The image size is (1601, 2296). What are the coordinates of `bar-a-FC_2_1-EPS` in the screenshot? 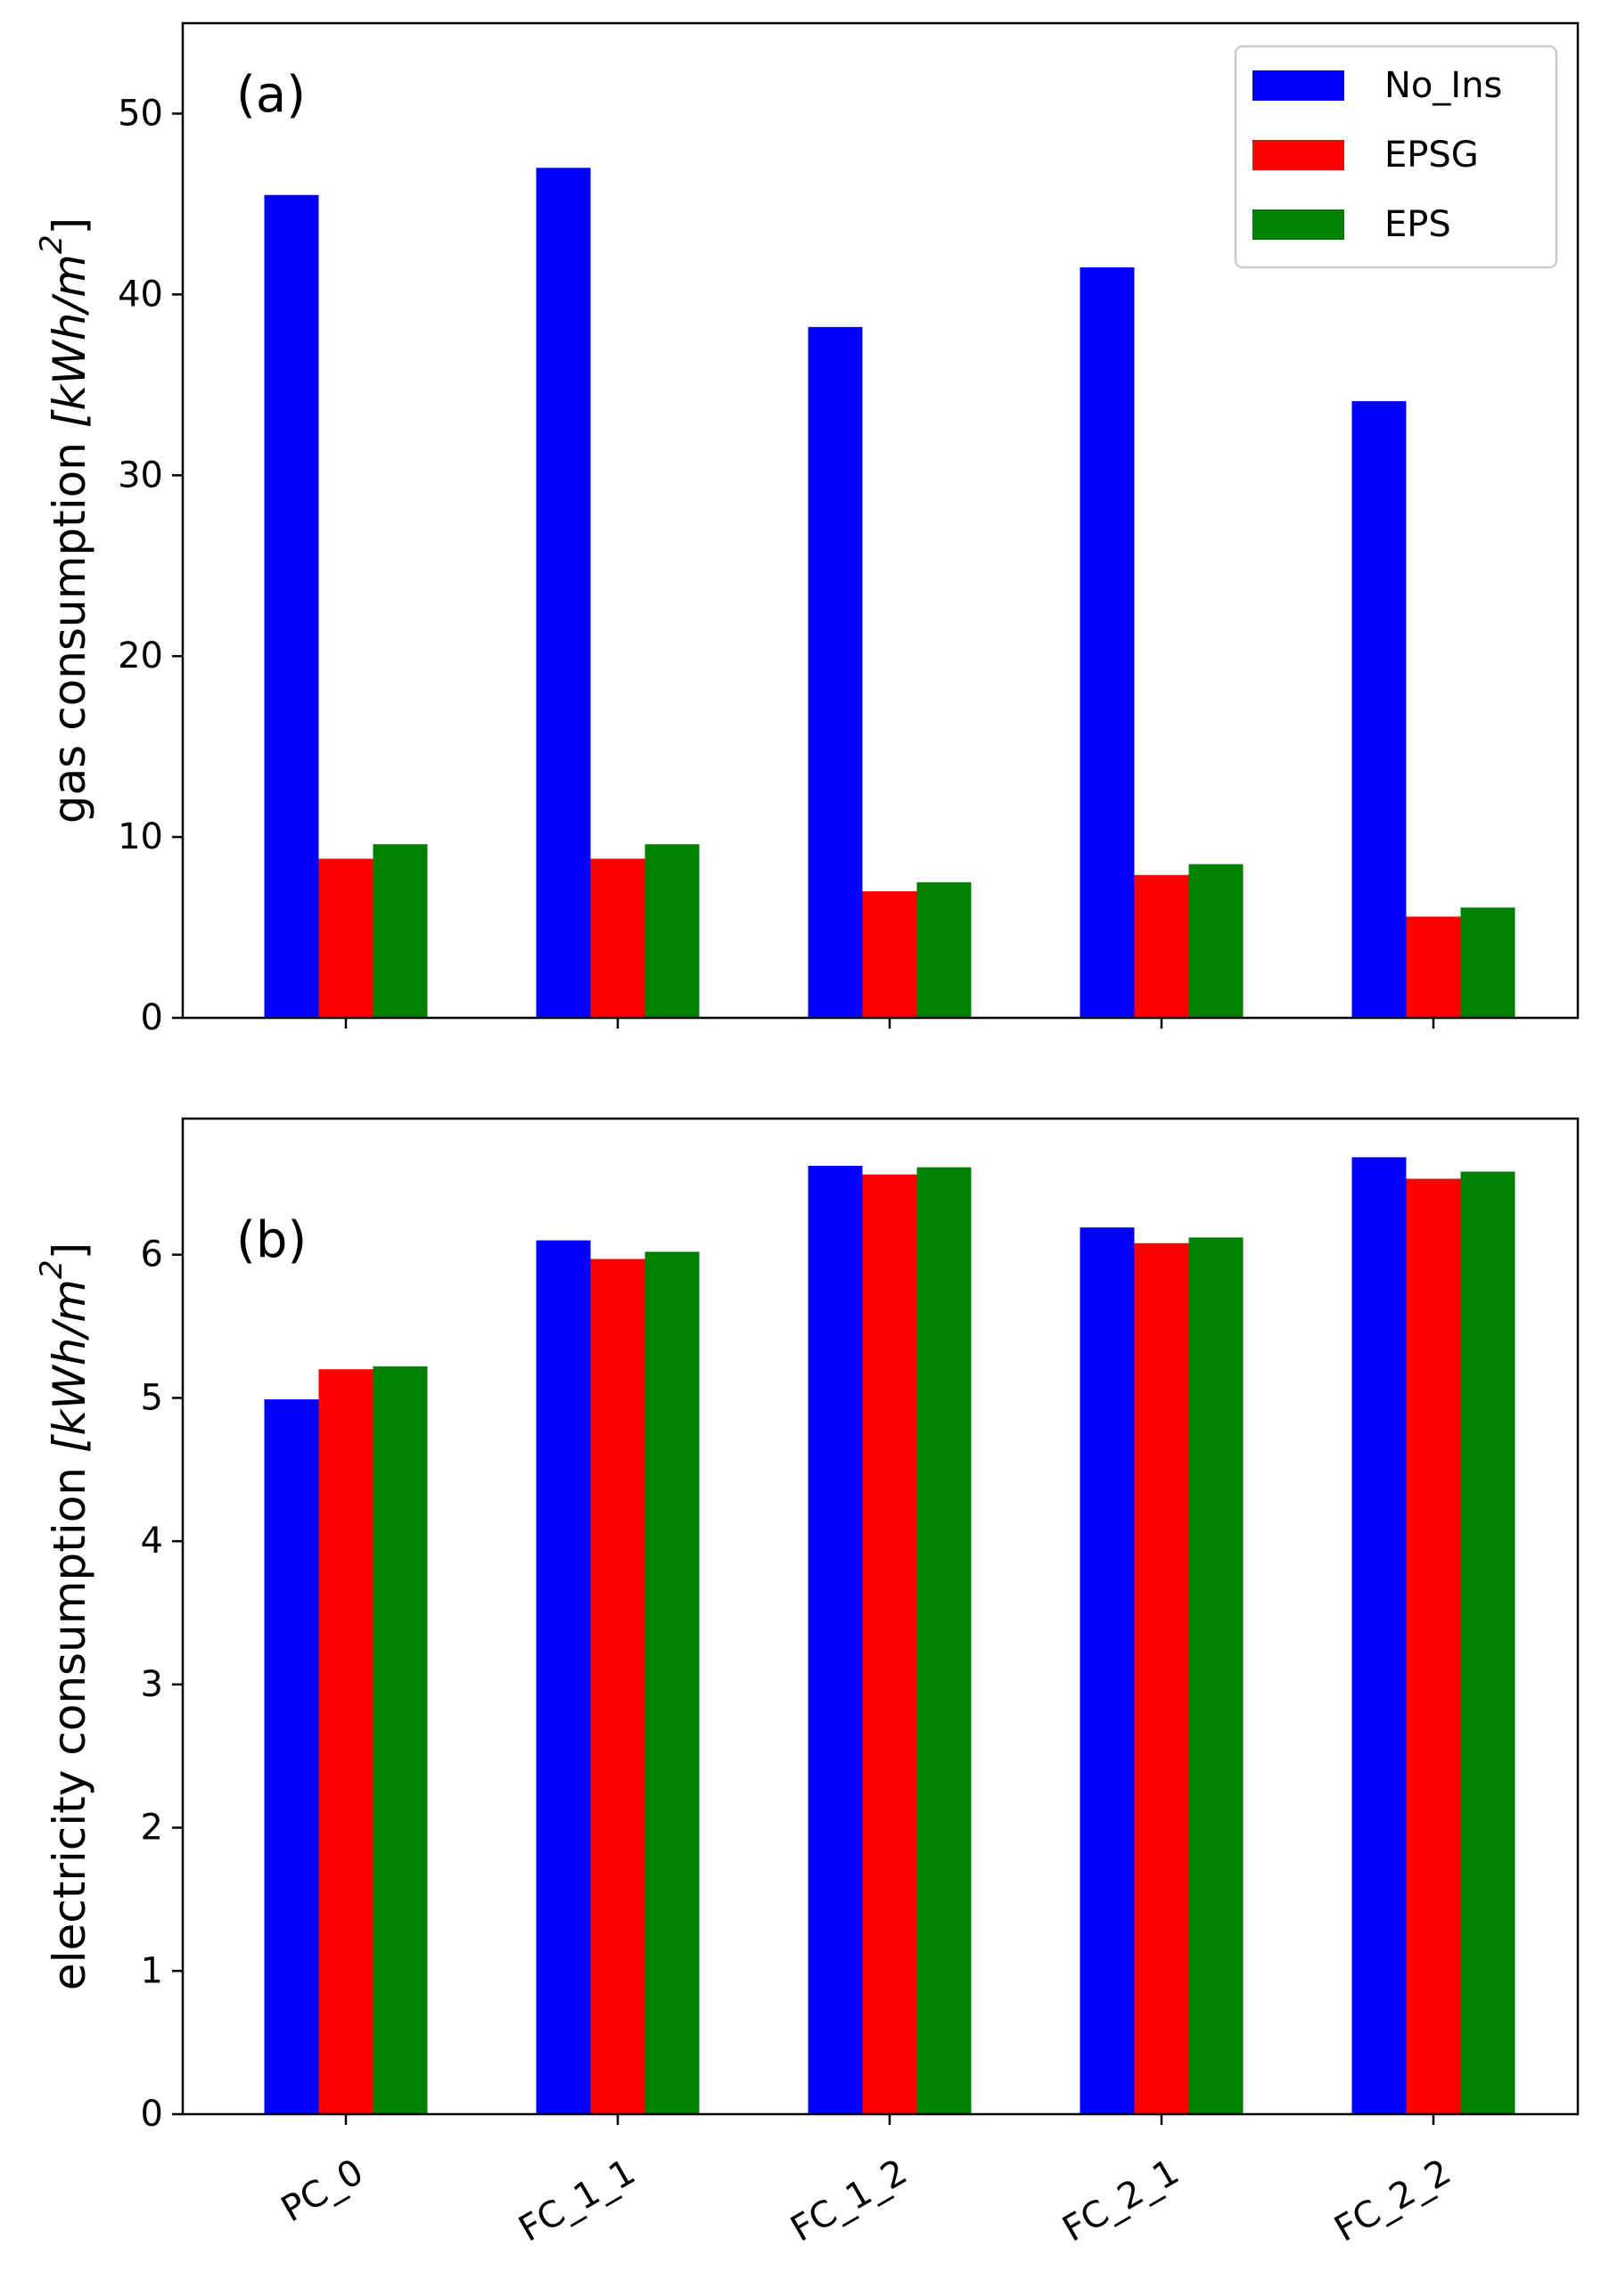 It's located at (1216, 941).